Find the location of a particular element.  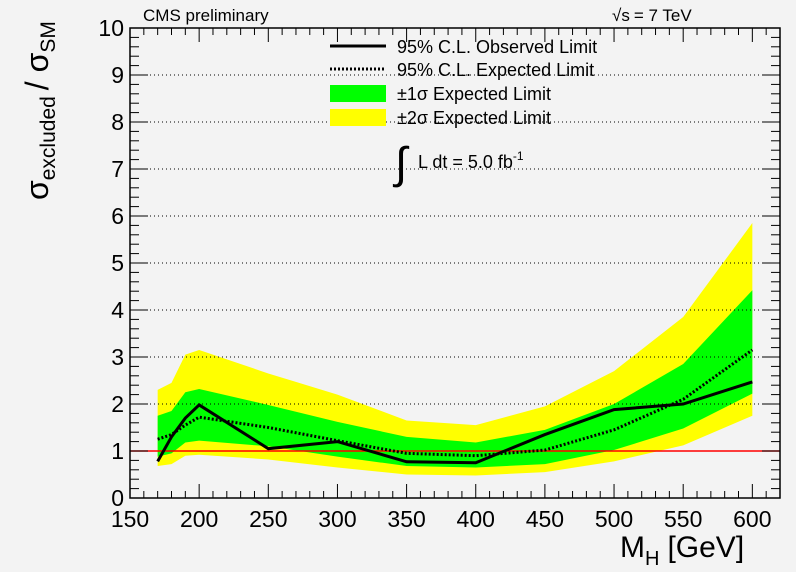

y-tick-label-5: 5 is located at coordinates (117, 263).